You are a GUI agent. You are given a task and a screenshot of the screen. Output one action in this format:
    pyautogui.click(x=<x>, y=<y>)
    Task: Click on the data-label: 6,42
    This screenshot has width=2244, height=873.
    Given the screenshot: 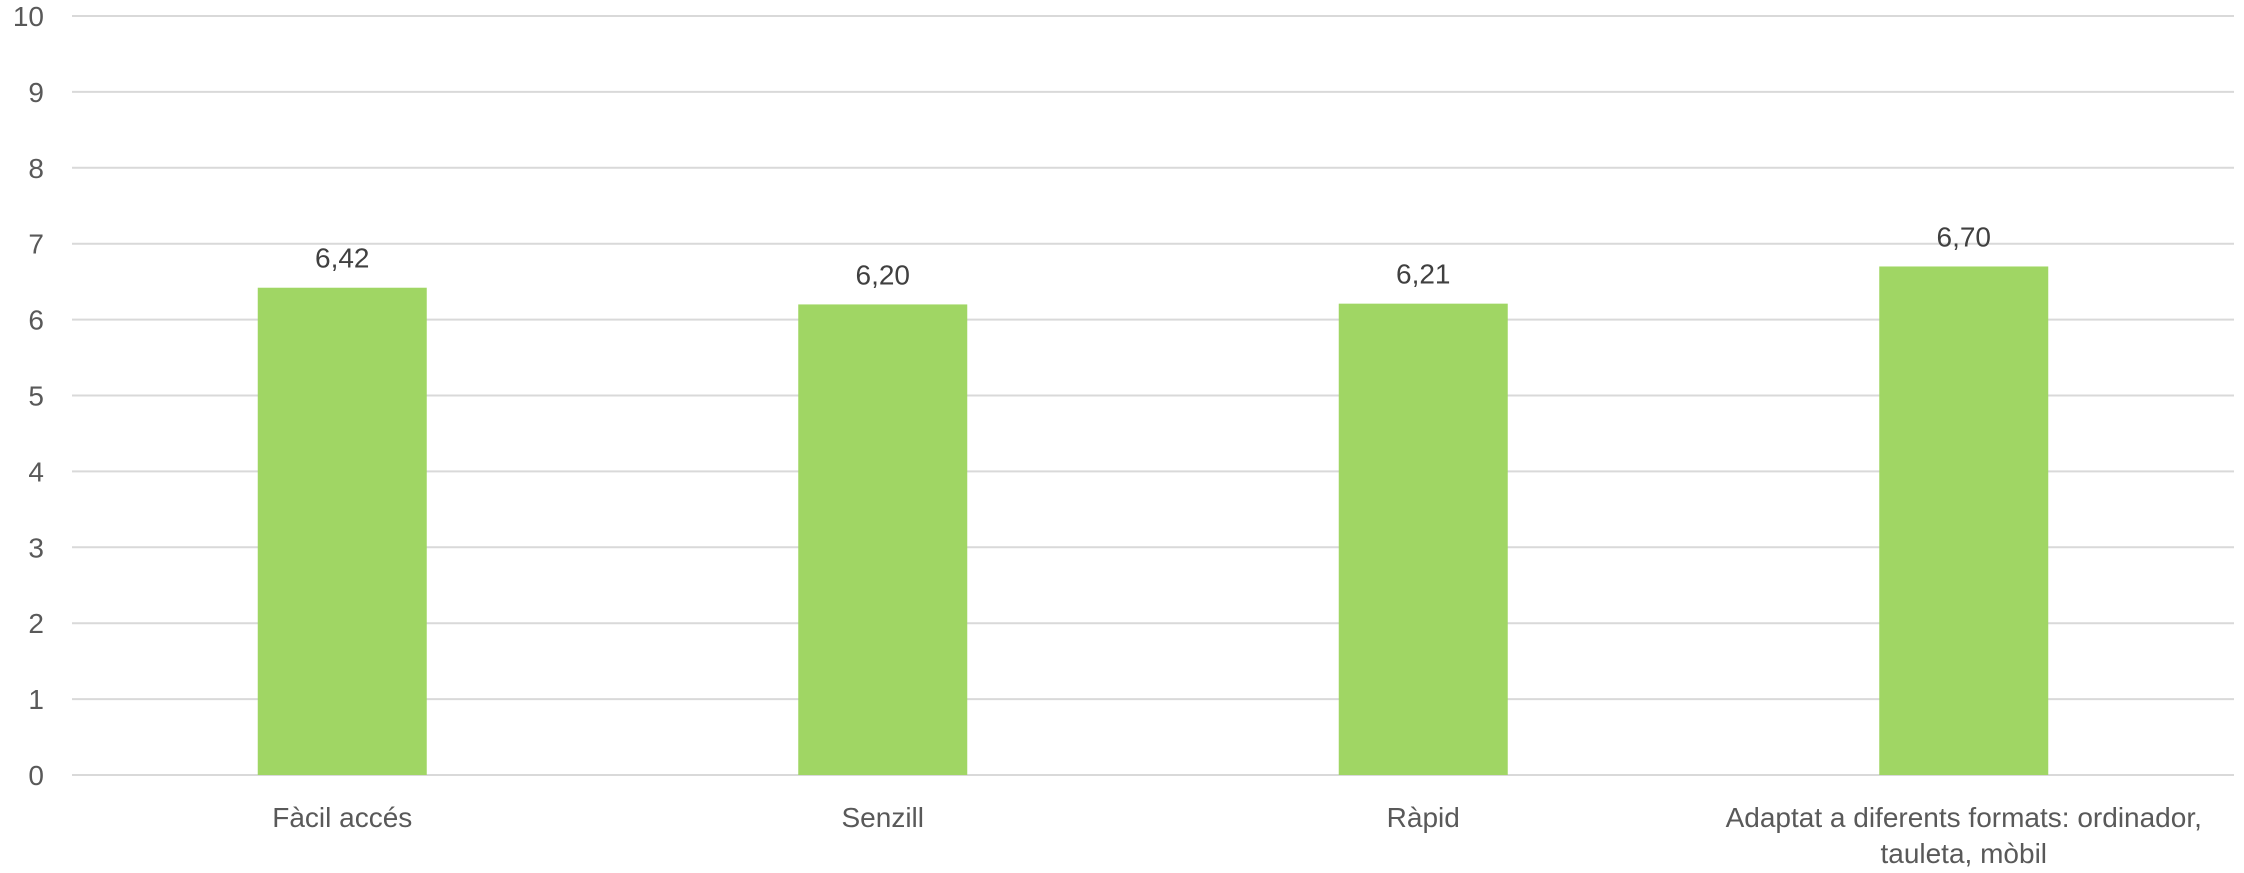 What is the action you would take?
    pyautogui.click(x=342, y=258)
    